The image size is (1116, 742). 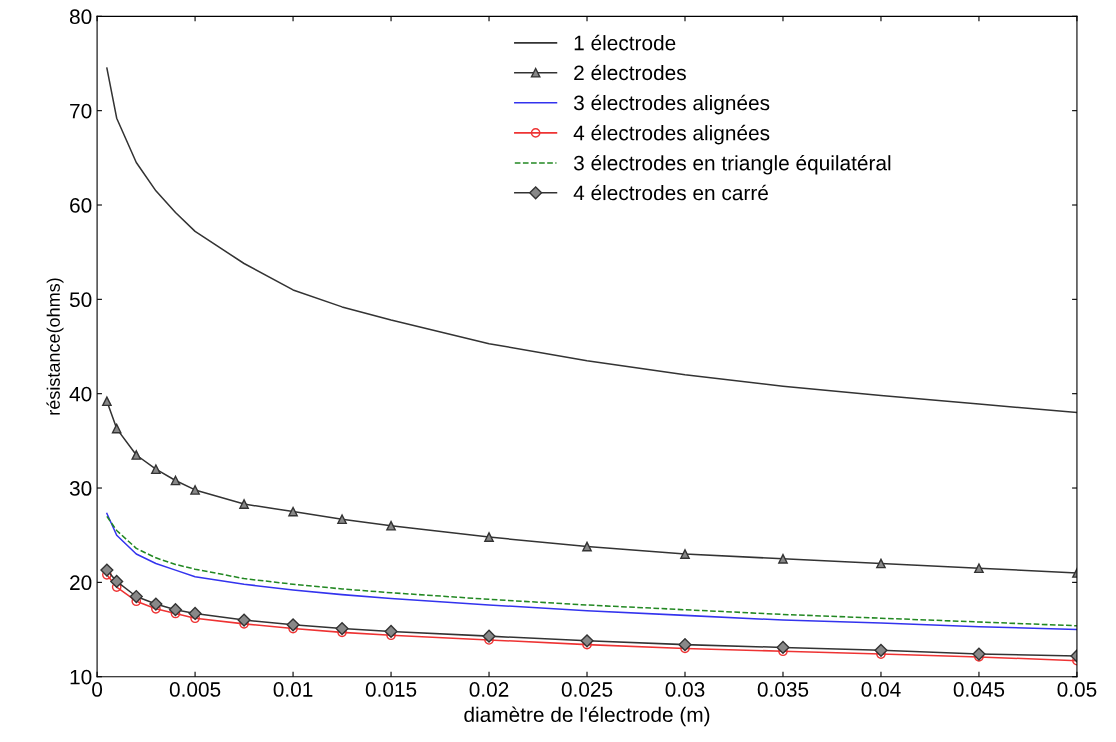 I want to click on y-tick-label: 50, so click(x=80, y=300).